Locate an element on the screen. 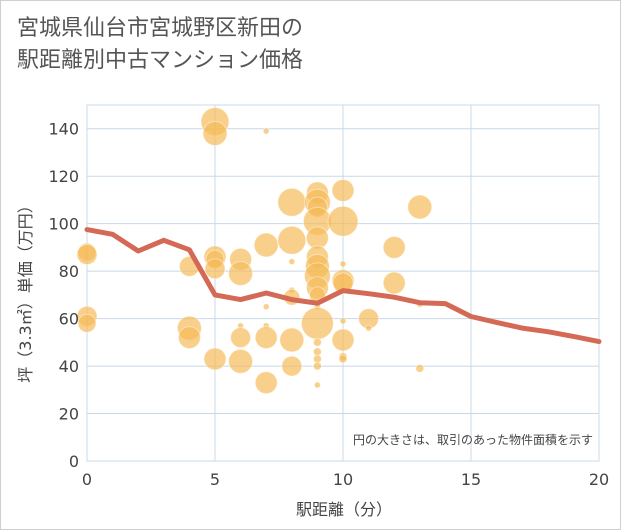 The image size is (621, 531). y-tick-label: 100 is located at coordinates (63, 224).